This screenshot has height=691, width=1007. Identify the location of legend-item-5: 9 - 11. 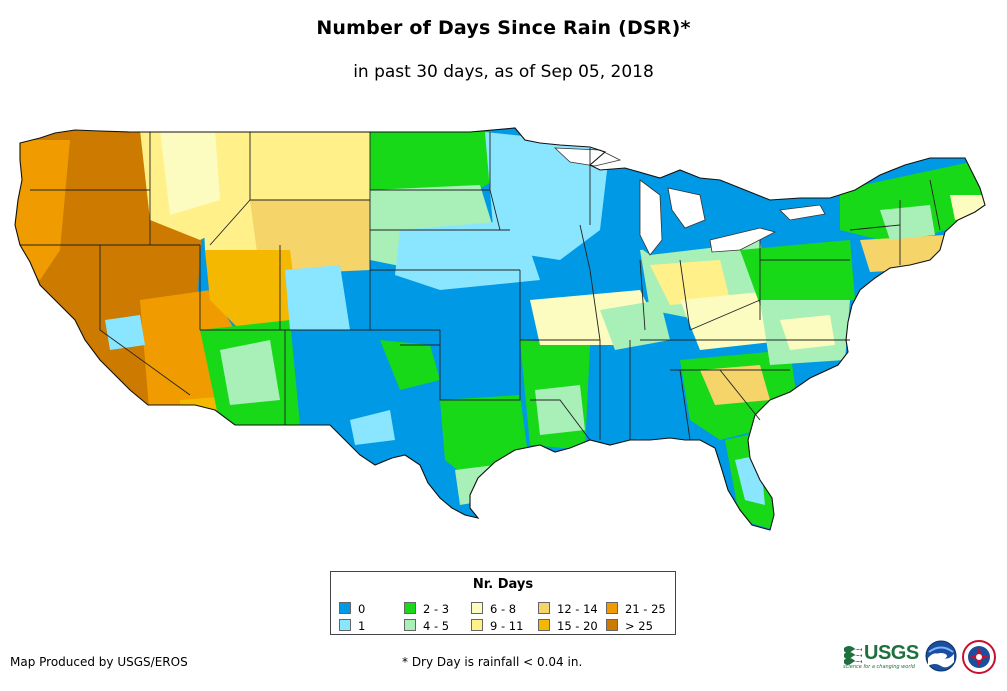
(497, 626).